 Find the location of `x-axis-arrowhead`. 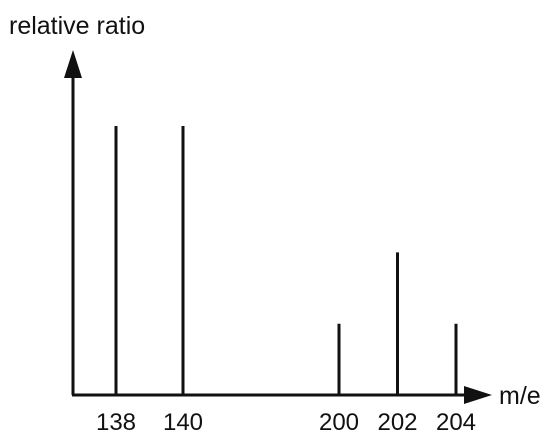

x-axis-arrowhead is located at coordinates (478, 395).